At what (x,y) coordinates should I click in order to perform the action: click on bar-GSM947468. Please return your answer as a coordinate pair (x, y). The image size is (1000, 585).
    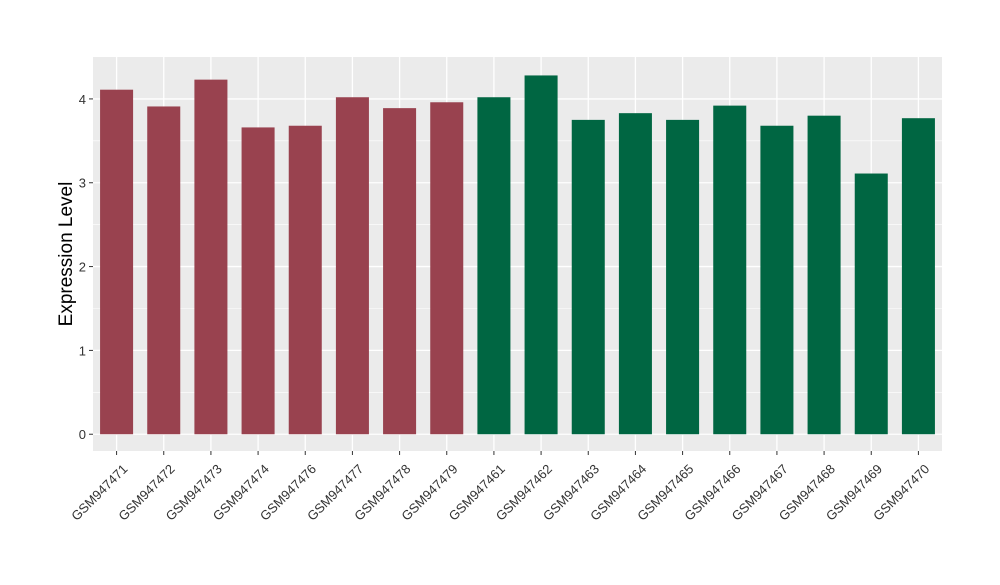
    Looking at the image, I should click on (824, 275).